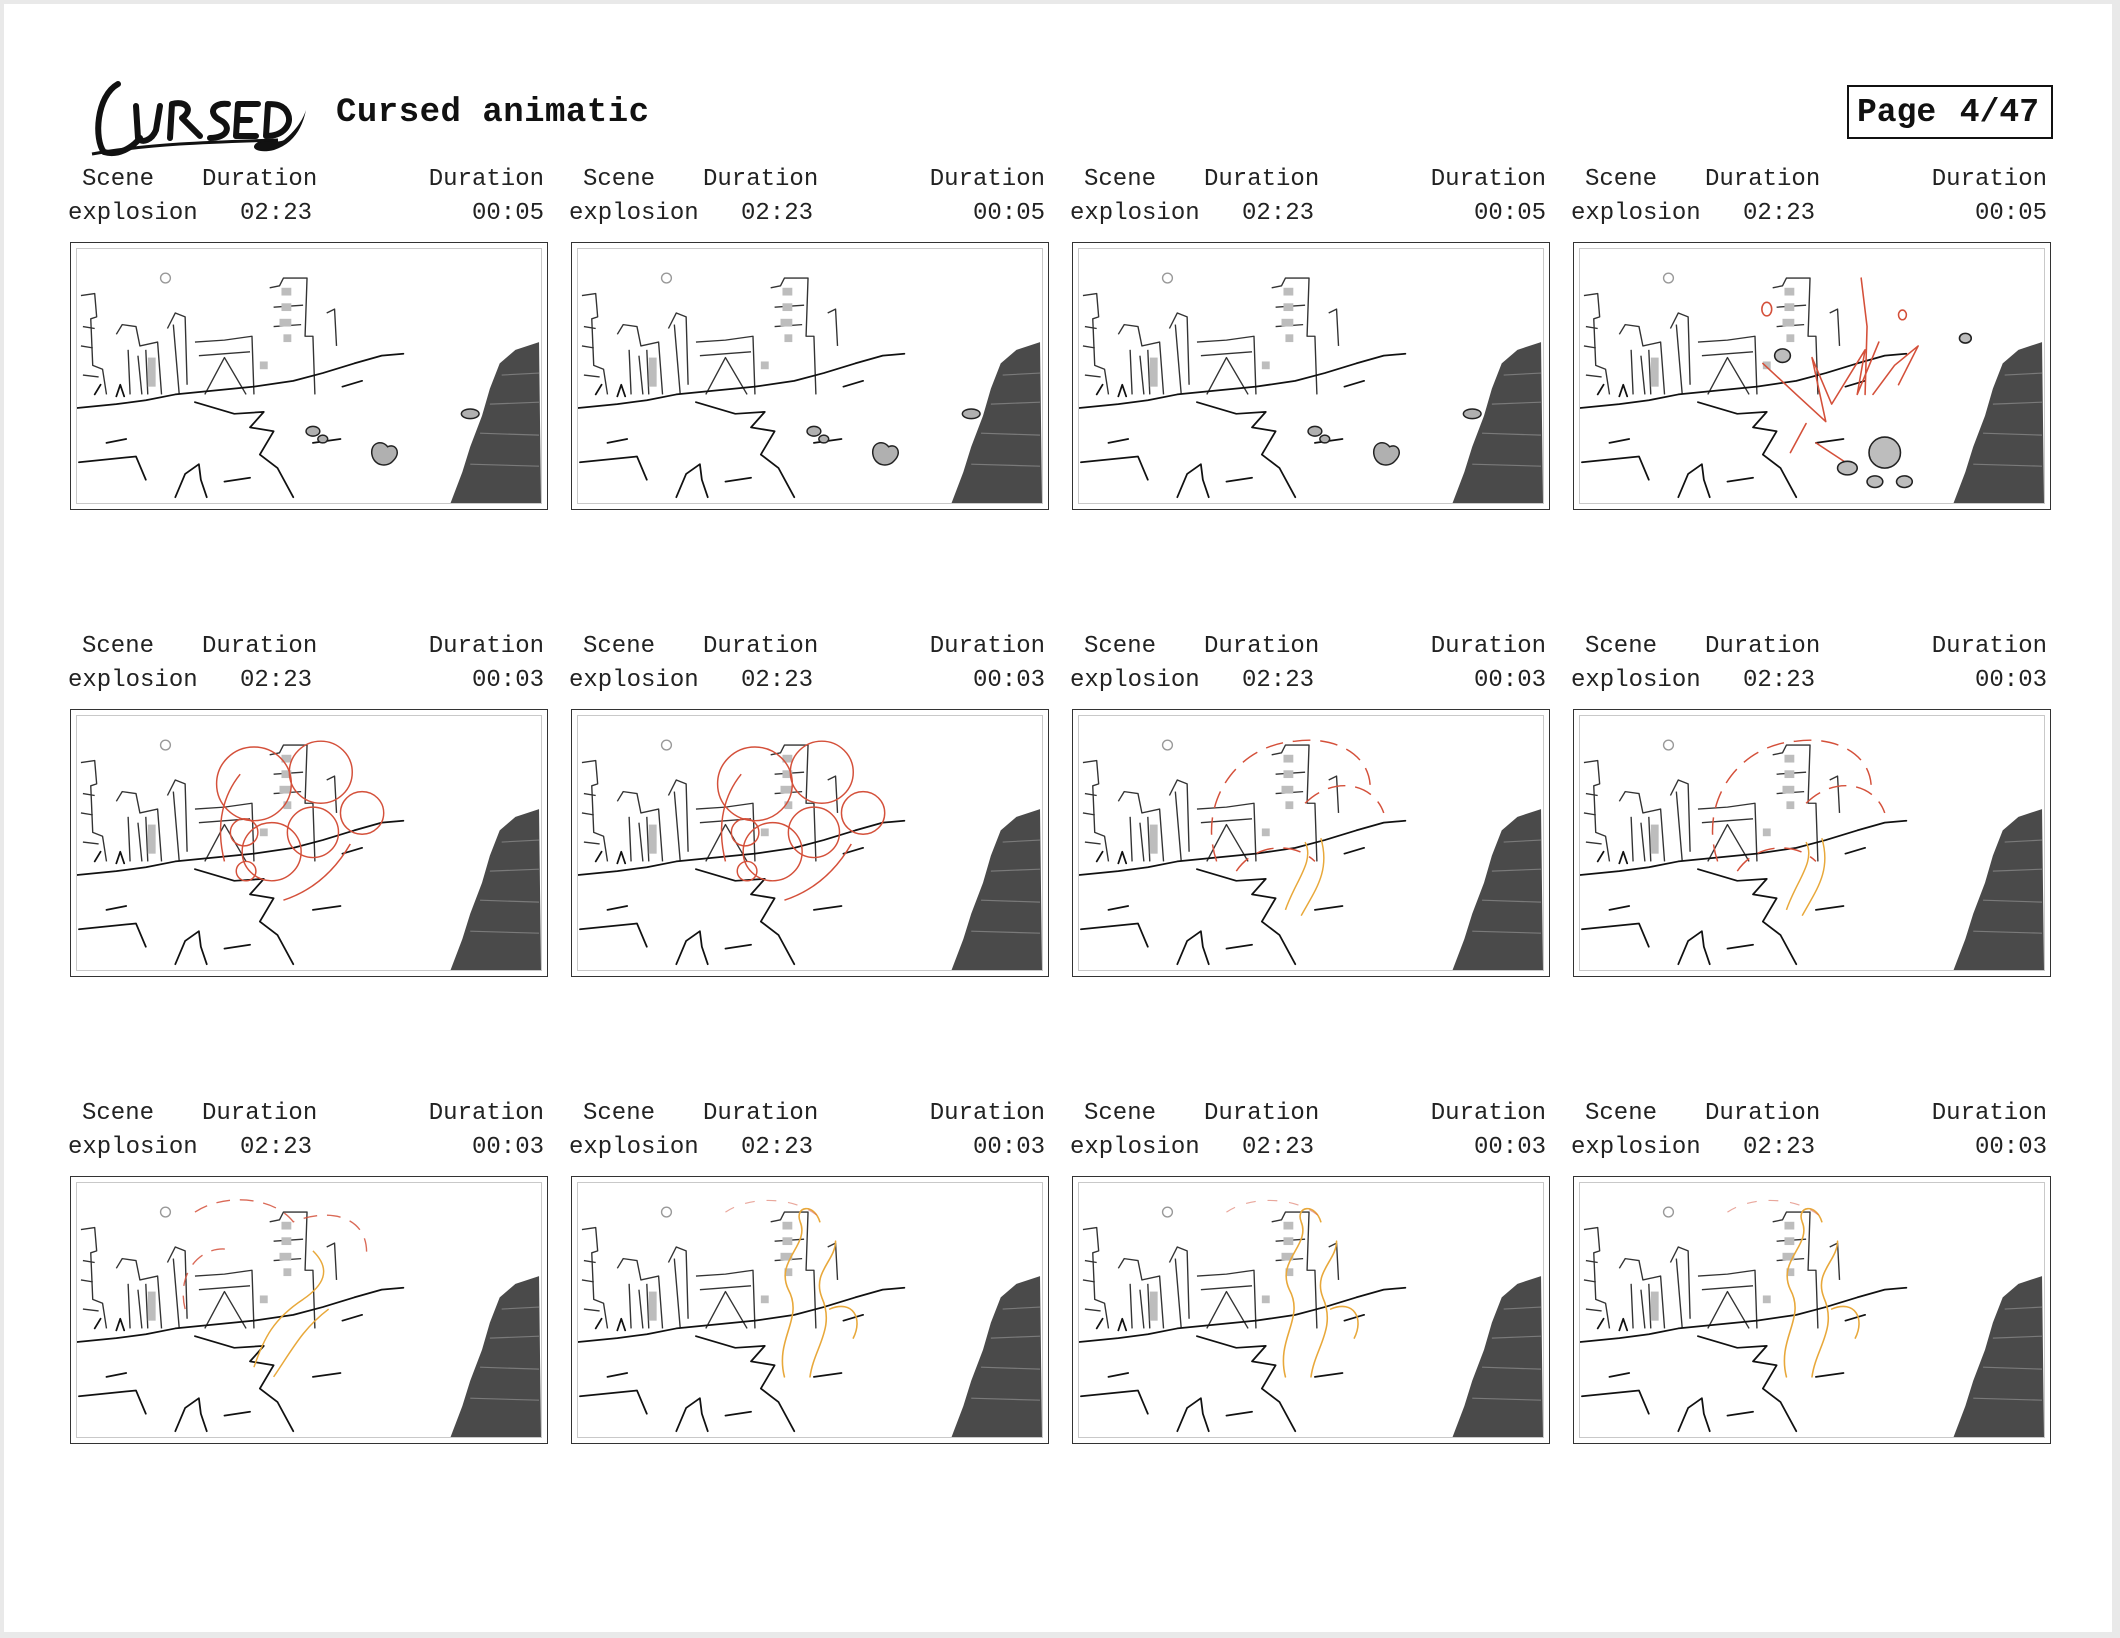  I want to click on page-label: Page, so click(1897, 112).